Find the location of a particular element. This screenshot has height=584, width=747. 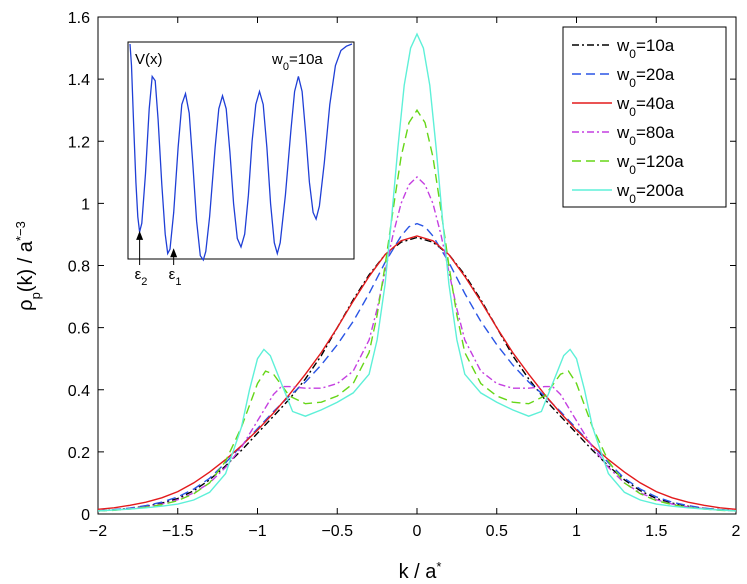

epsilon1-arrowhead is located at coordinates (174, 253).